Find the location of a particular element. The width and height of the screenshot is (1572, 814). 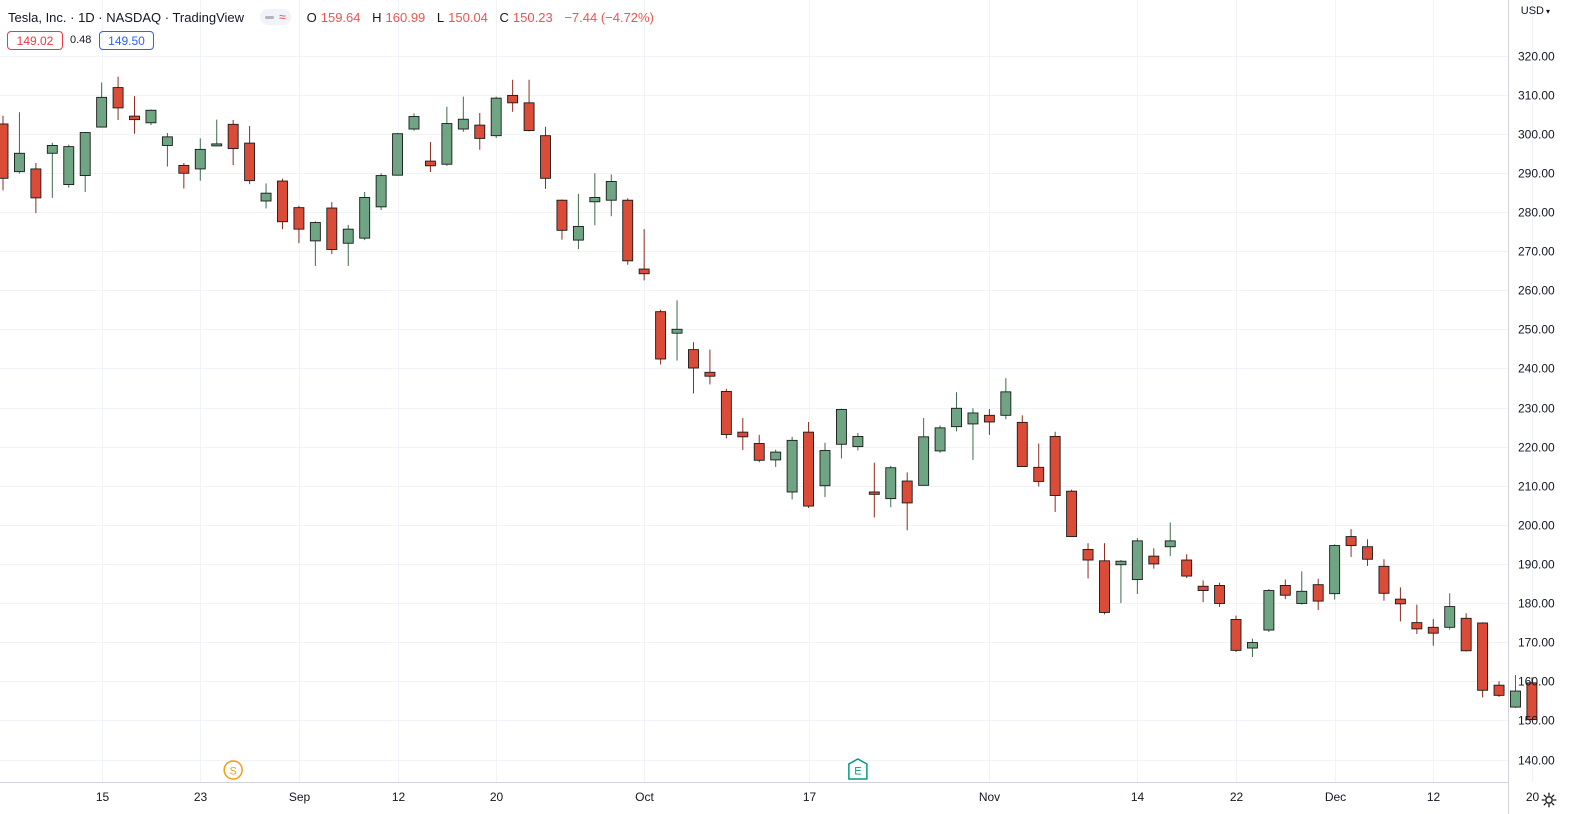

minus-icon is located at coordinates (270, 17).